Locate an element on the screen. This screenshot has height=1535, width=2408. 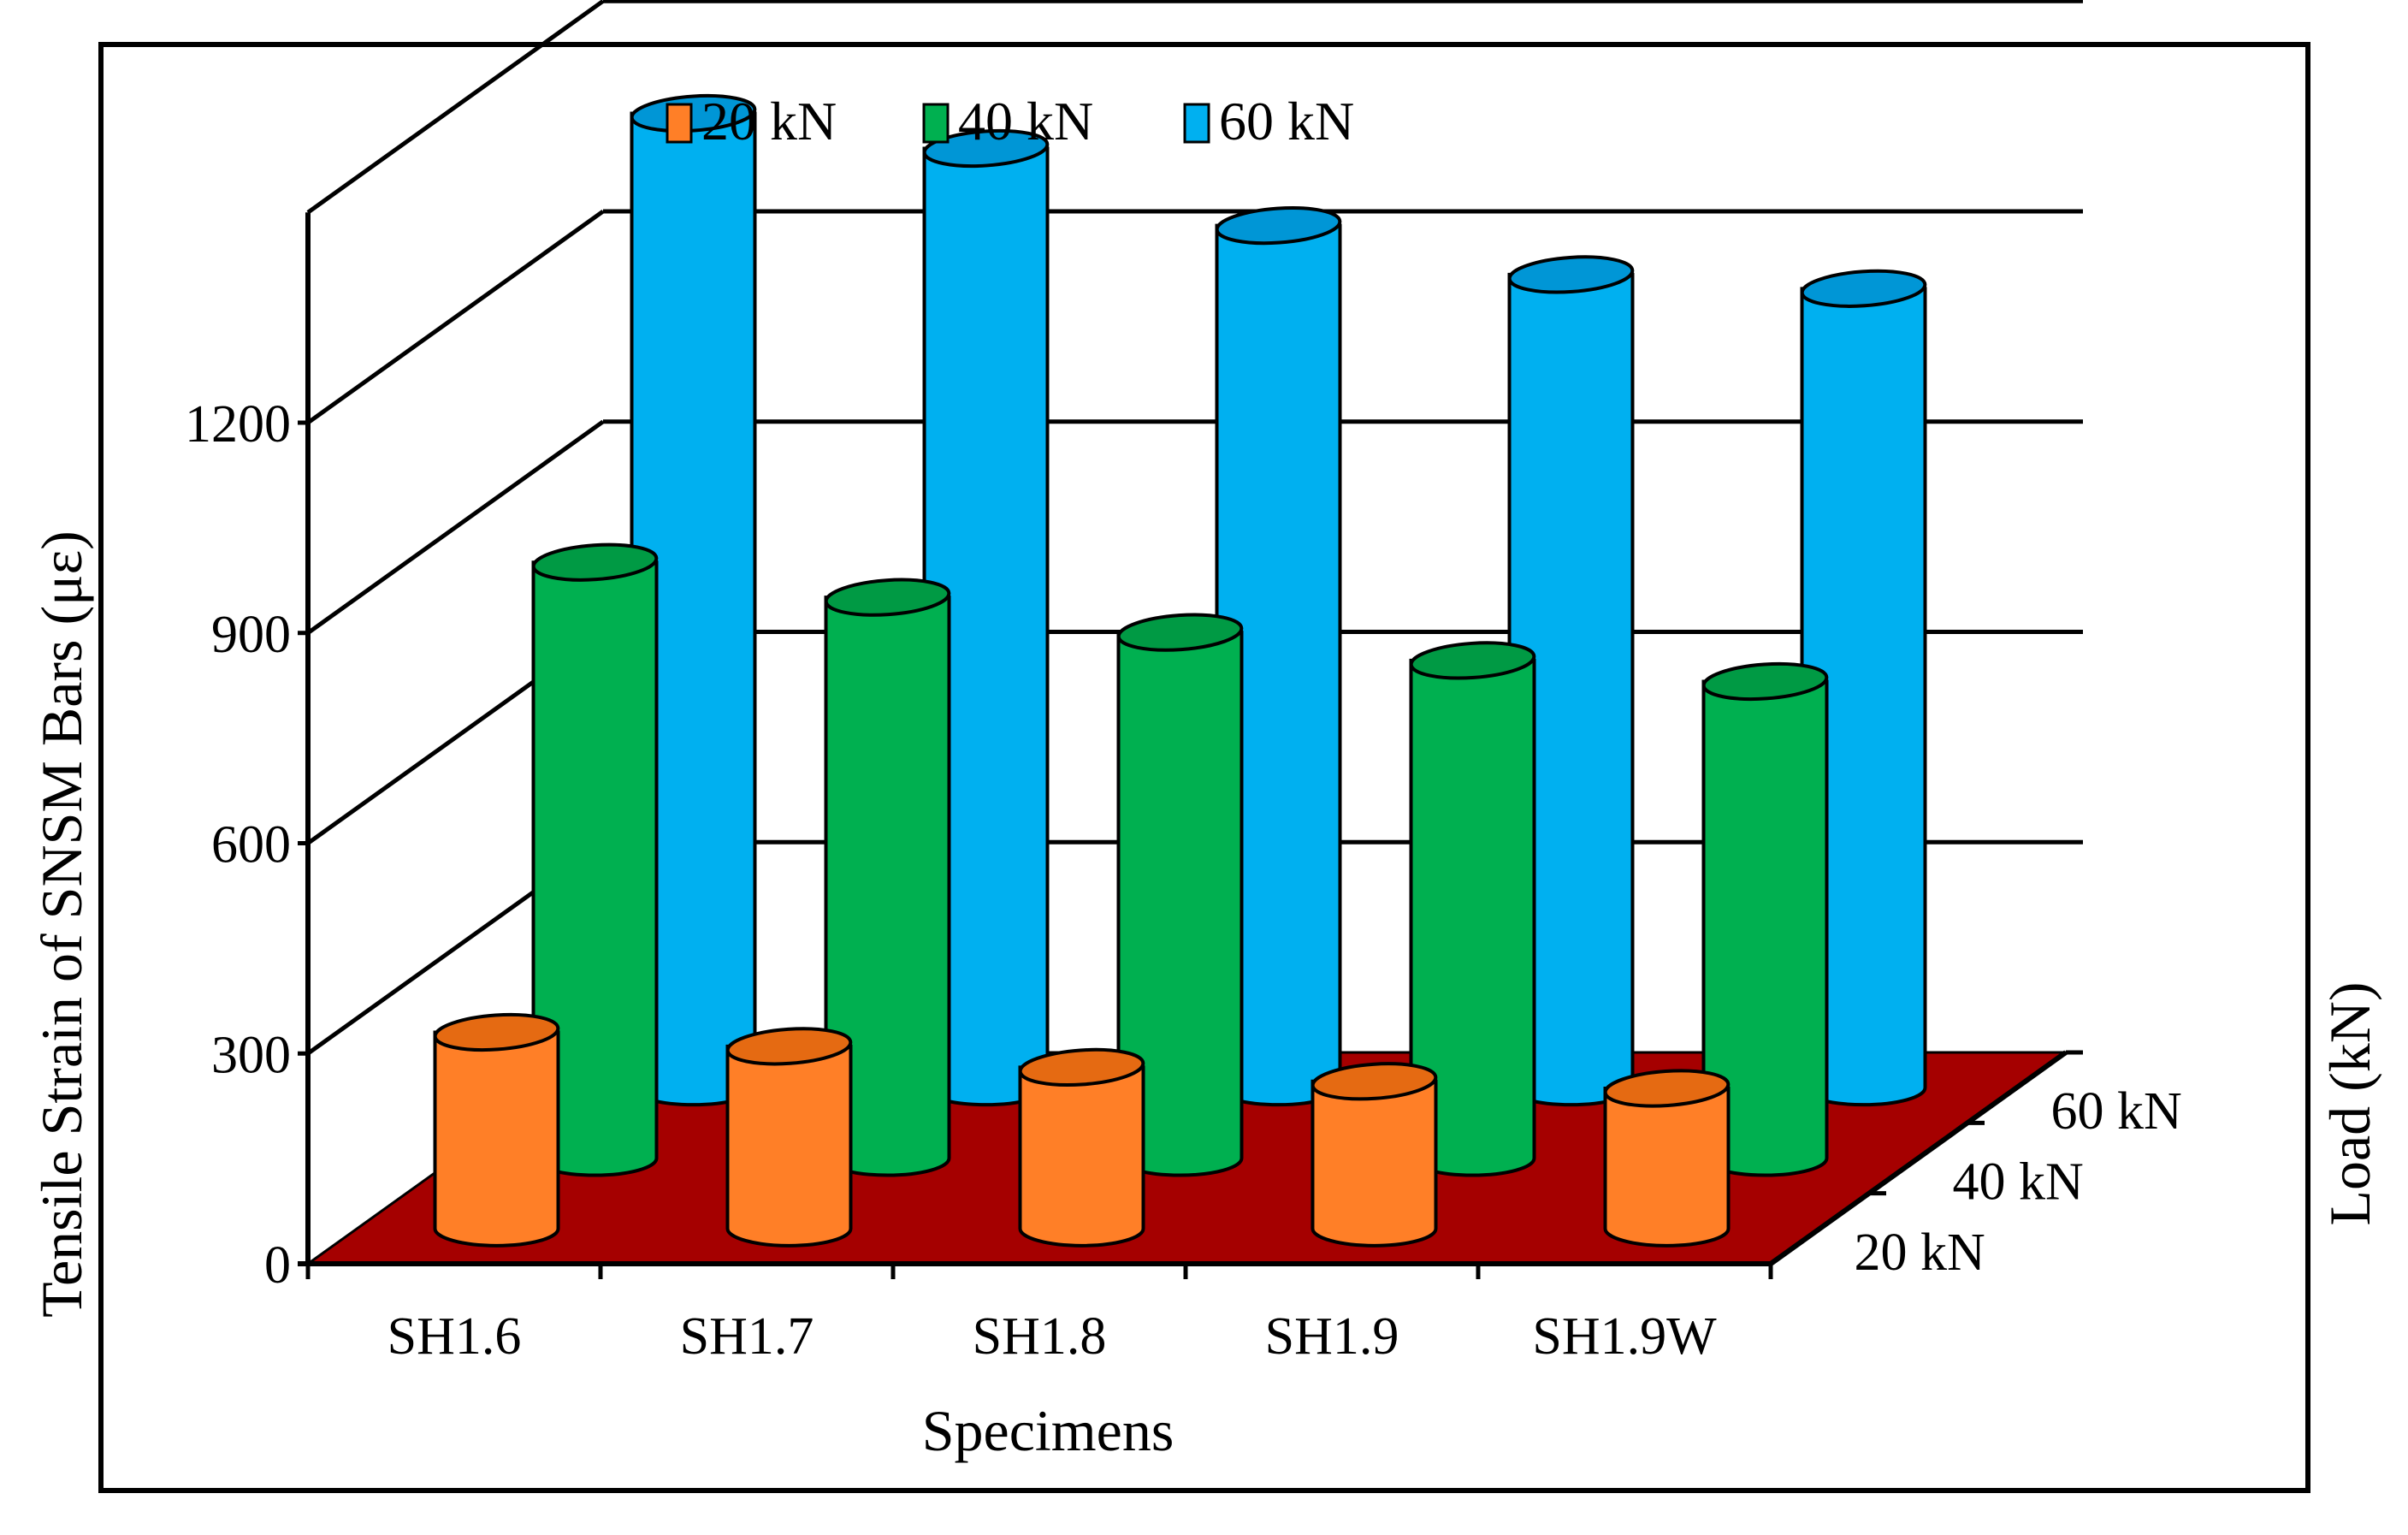
y-tick-label: 0 is located at coordinates (277, 1265).